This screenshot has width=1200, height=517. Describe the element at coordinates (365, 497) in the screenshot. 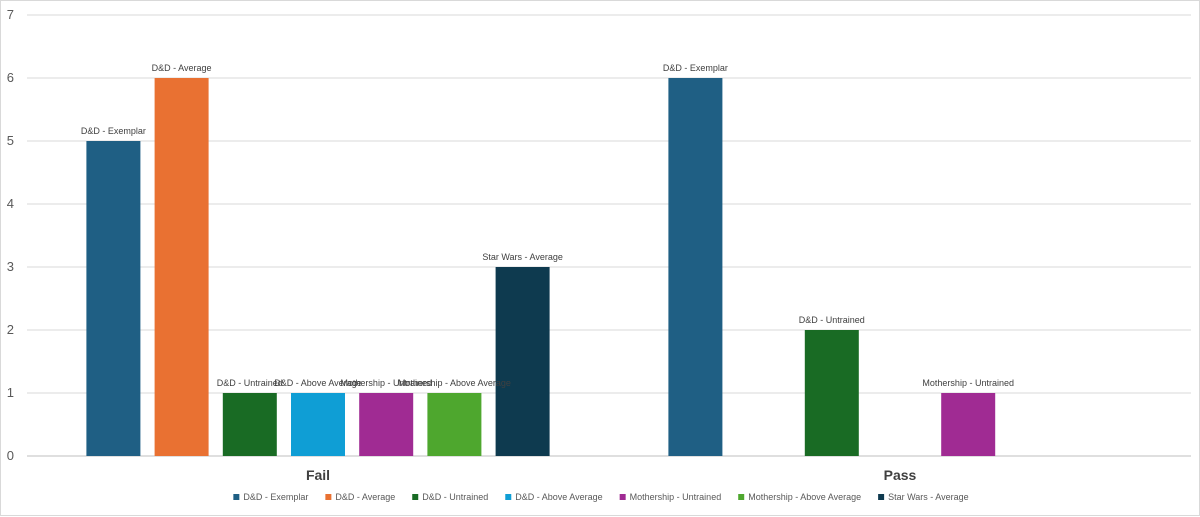

I see `legend-label: D&D - Average` at that location.